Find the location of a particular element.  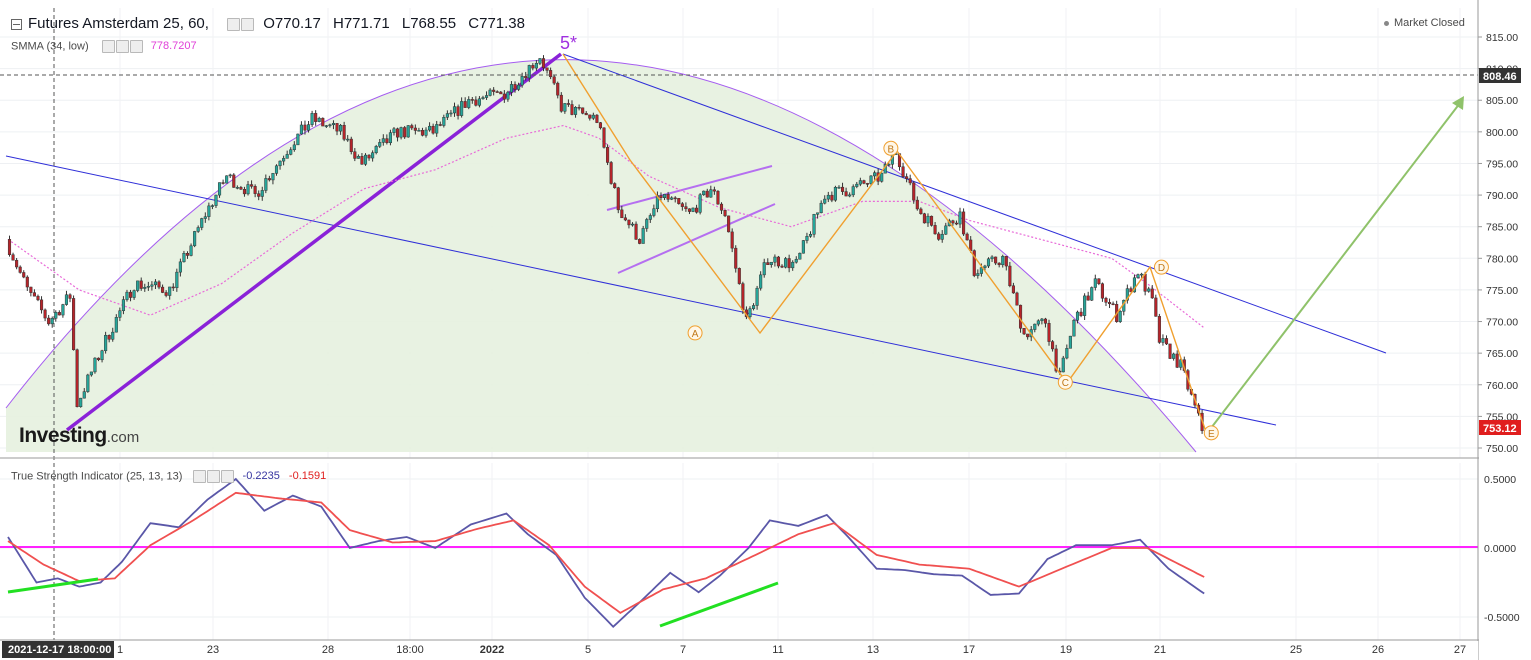

time-tick-label: 13 is located at coordinates (873, 650).